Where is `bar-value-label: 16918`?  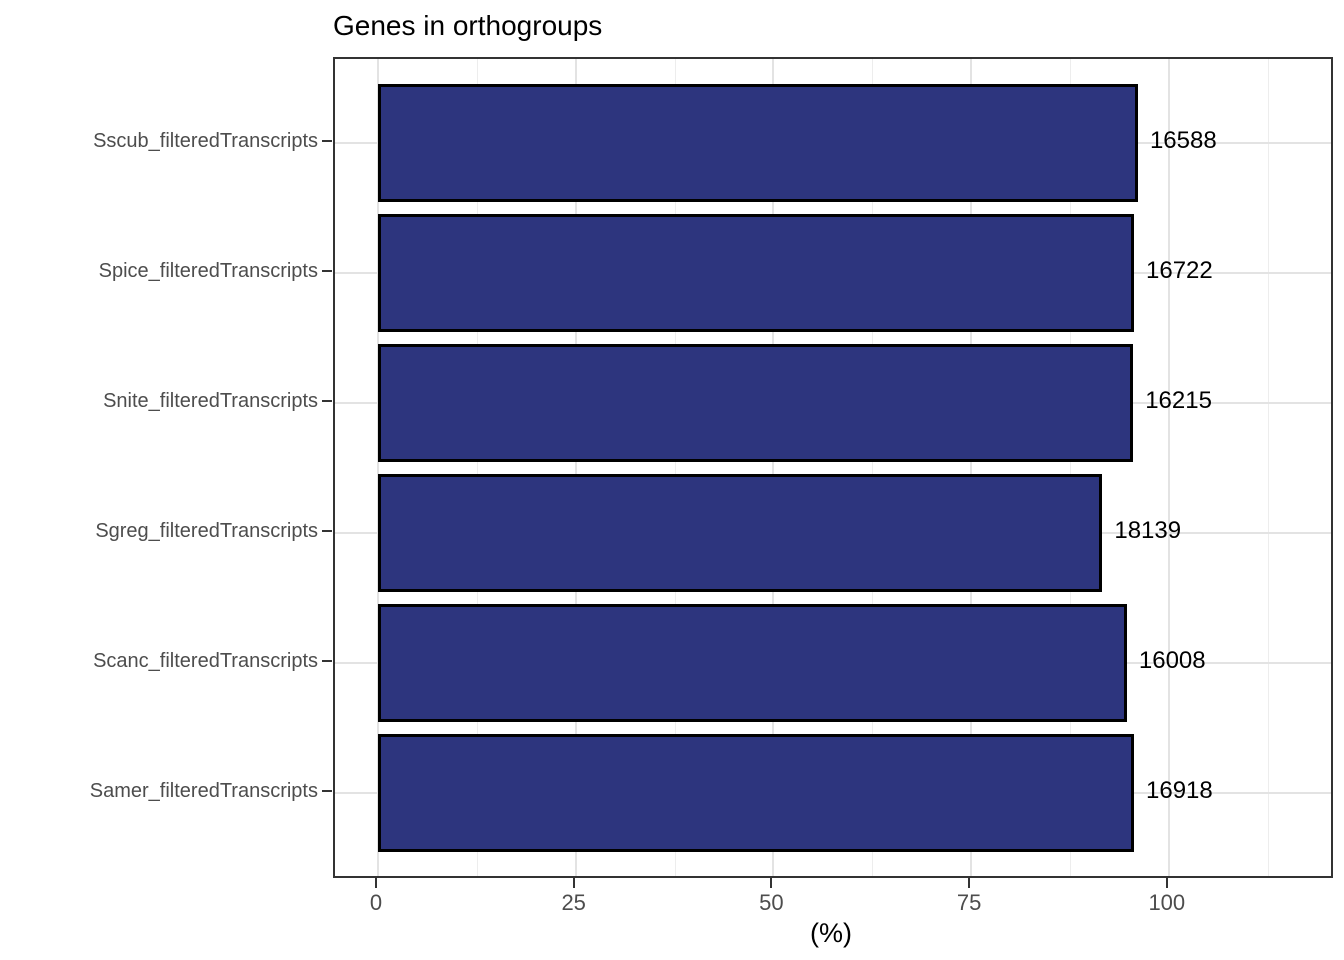
bar-value-label: 16918 is located at coordinates (1179, 790).